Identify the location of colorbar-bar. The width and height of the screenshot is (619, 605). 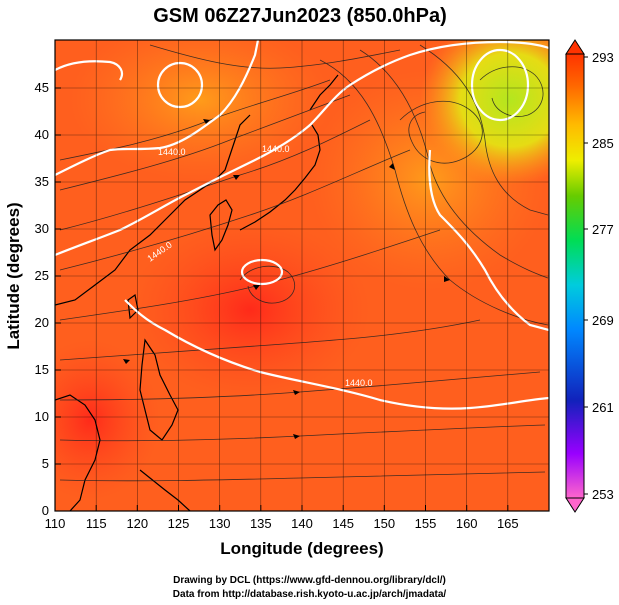
(575, 276).